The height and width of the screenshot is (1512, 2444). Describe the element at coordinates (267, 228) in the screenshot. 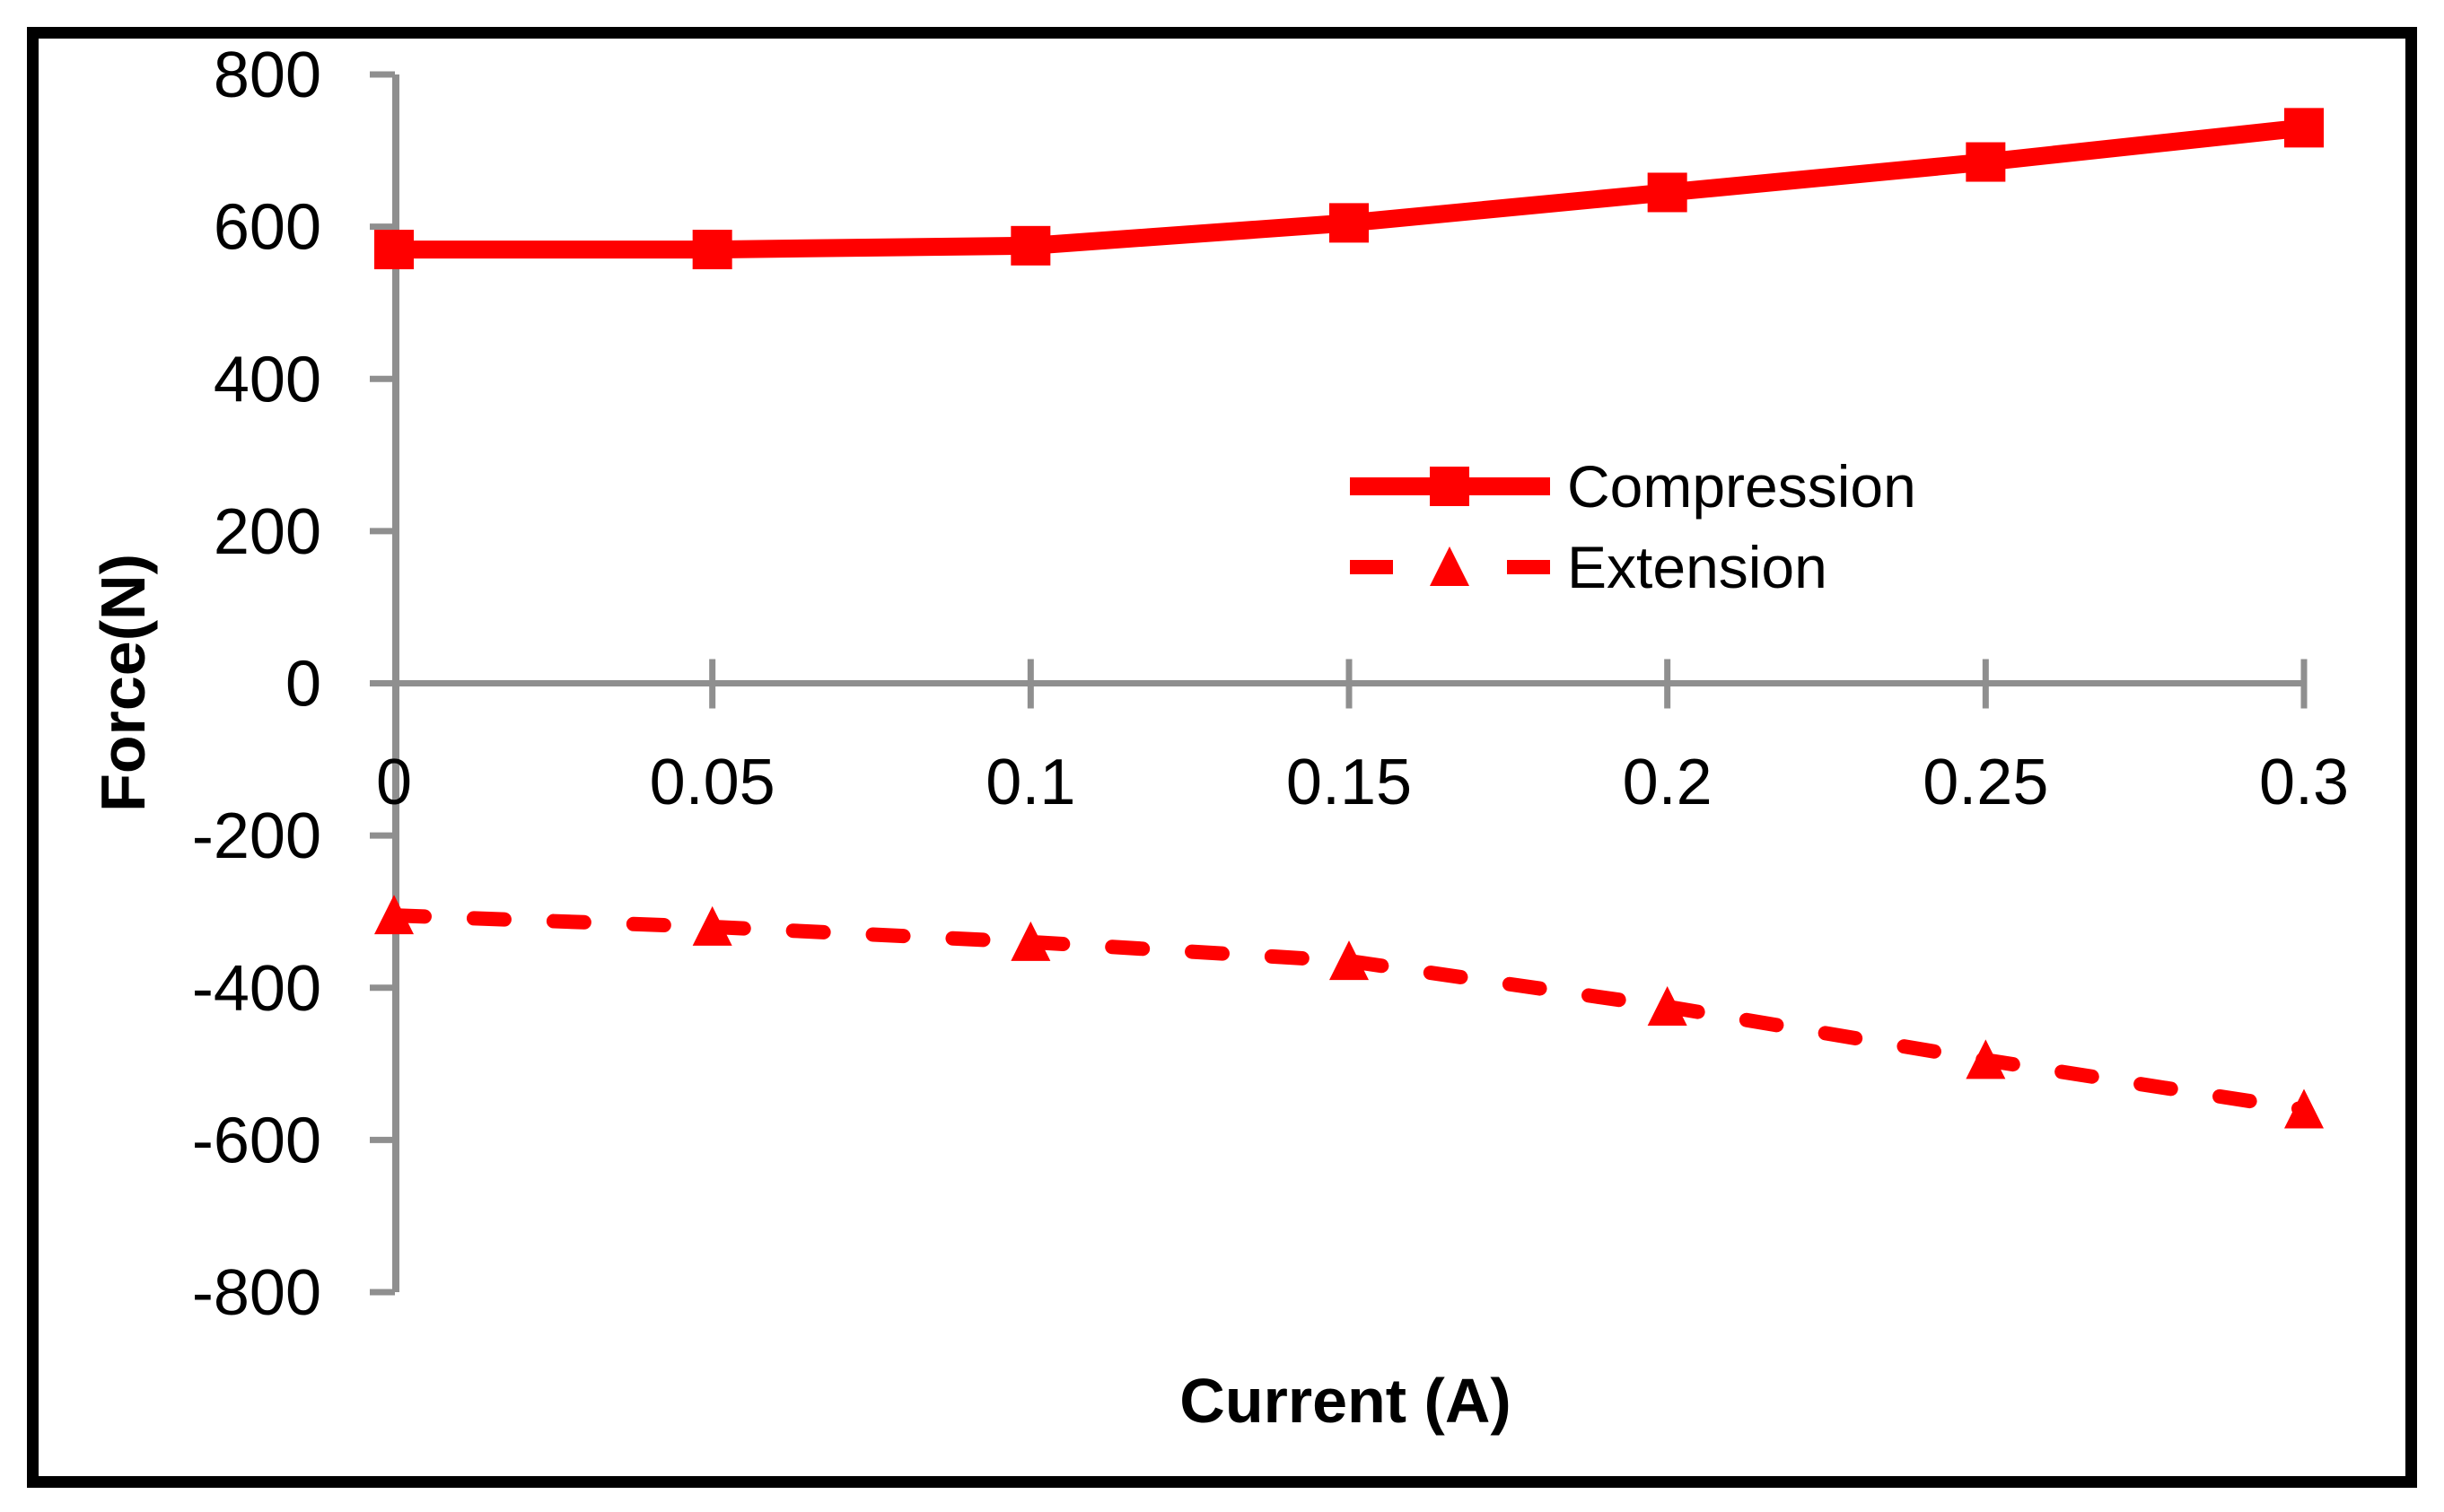

I see `y-tick-label: 600` at that location.